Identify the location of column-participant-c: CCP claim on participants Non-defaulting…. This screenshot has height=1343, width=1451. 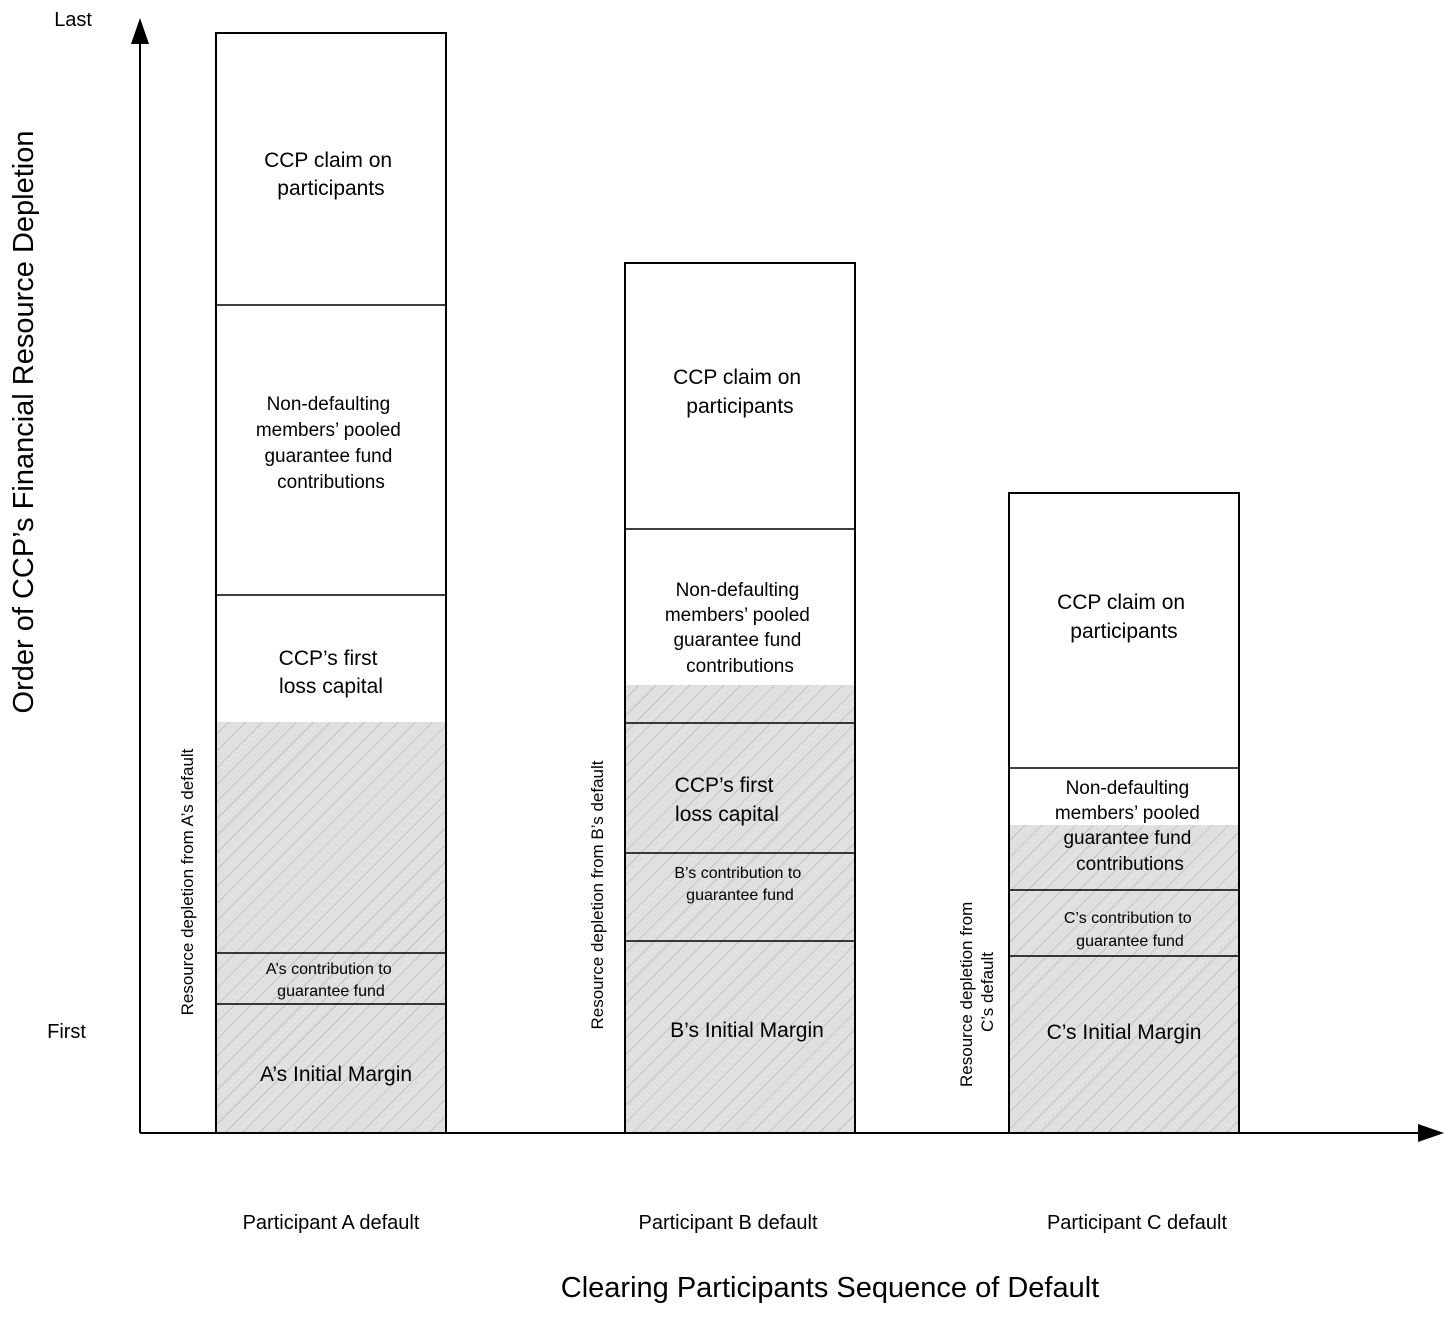
(1098, 863).